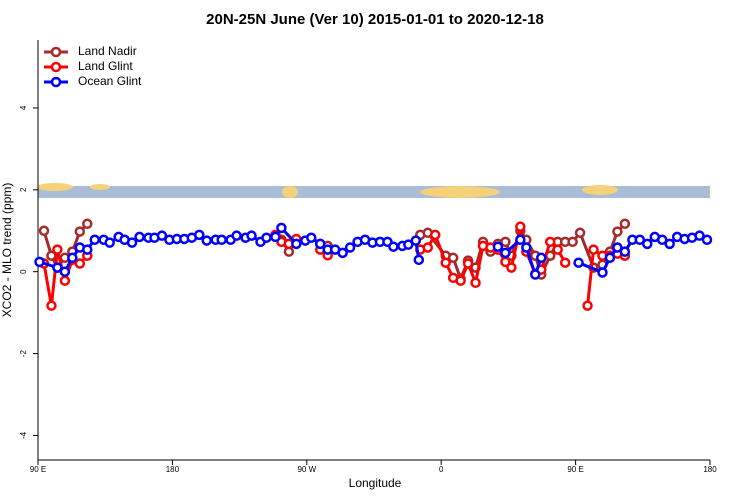 This screenshot has height=500, width=750. Describe the element at coordinates (23, 353) in the screenshot. I see `y-tick-label: -2` at that location.